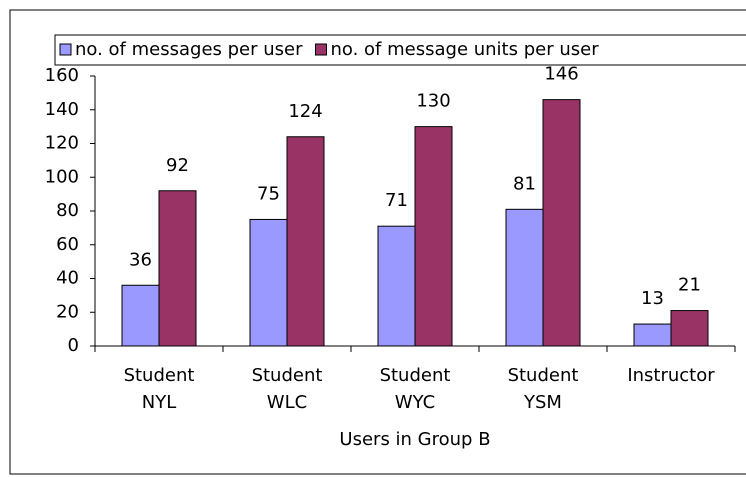 This screenshot has height=477, width=746. I want to click on x-tick-label: Instructor, so click(671, 375).